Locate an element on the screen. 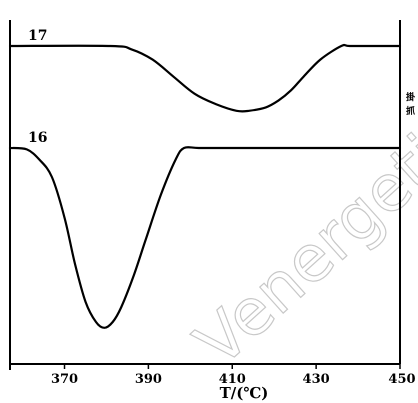 This screenshot has height=403, width=418. x-tick-label-410: 410 is located at coordinates (232, 379).